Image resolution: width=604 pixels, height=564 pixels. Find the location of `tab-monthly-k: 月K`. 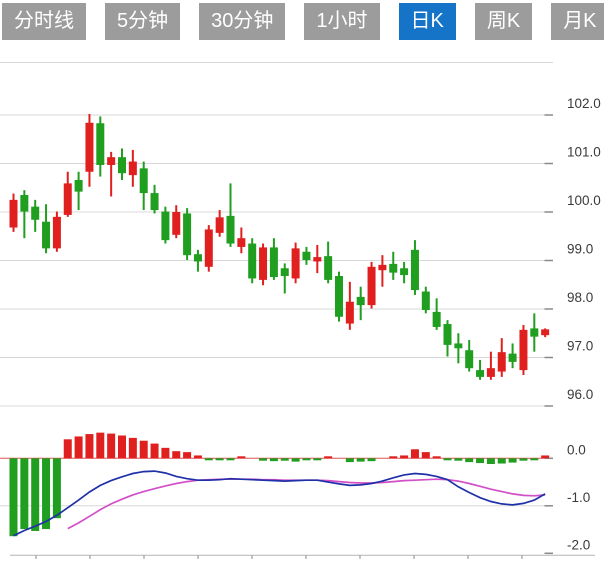

tab-monthly-k: 月K is located at coordinates (577, 21).